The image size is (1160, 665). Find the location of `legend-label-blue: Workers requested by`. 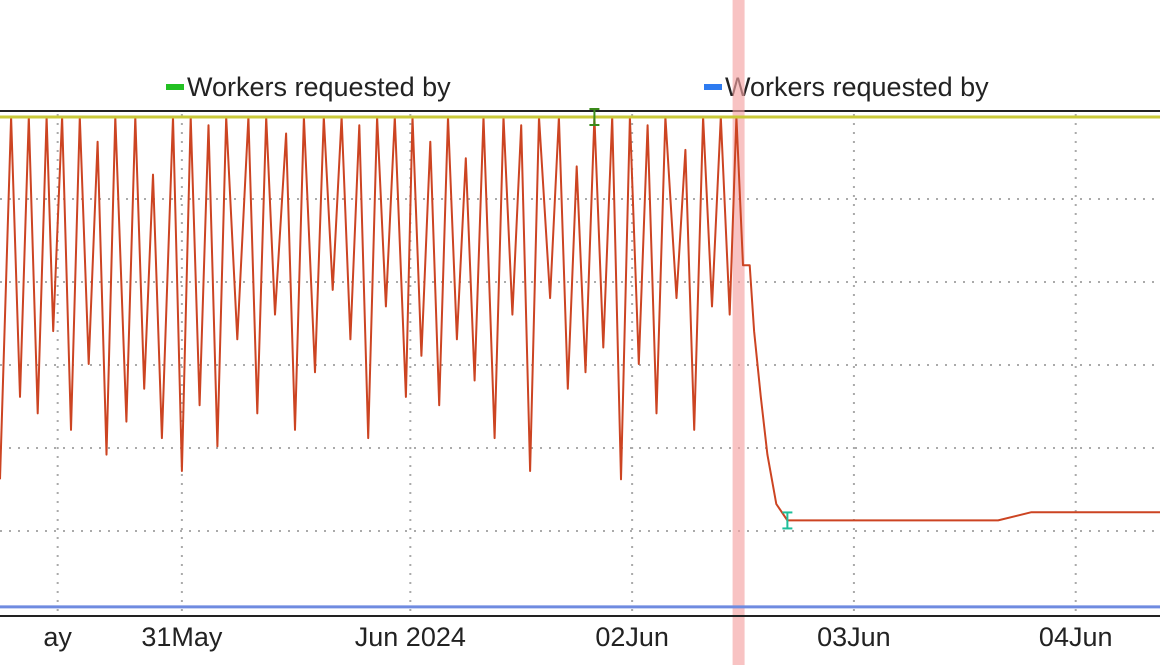

legend-label-blue: Workers requested by is located at coordinates (857, 87).